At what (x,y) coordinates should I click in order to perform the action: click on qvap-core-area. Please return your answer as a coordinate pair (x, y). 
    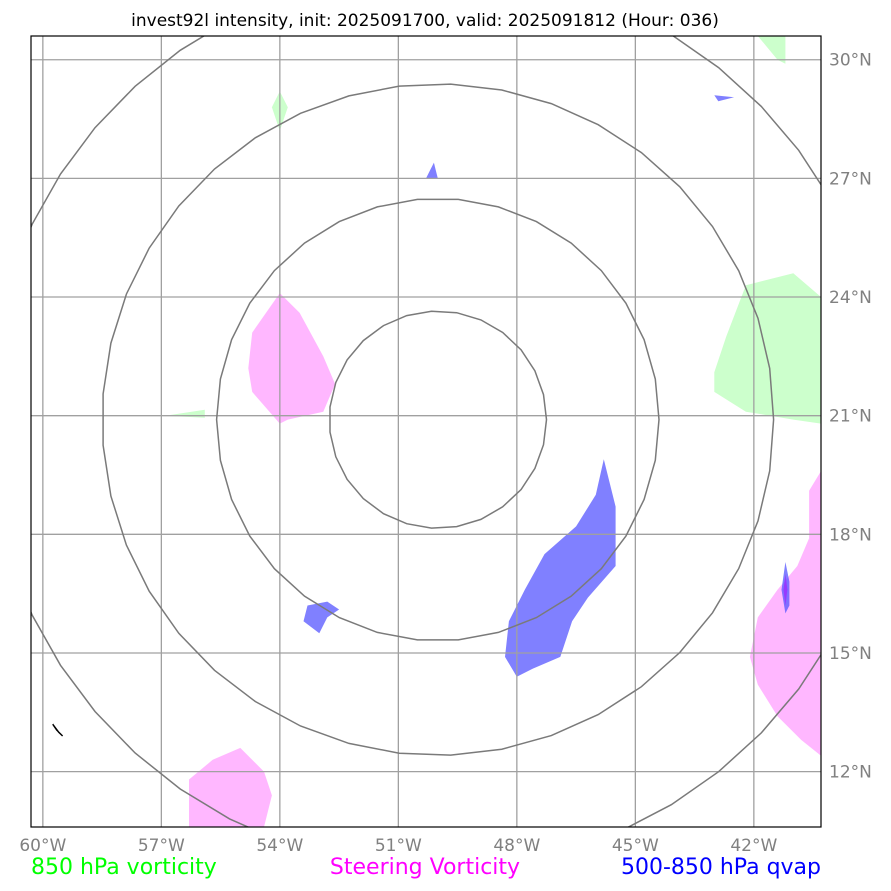
    Looking at the image, I should click on (785, 589).